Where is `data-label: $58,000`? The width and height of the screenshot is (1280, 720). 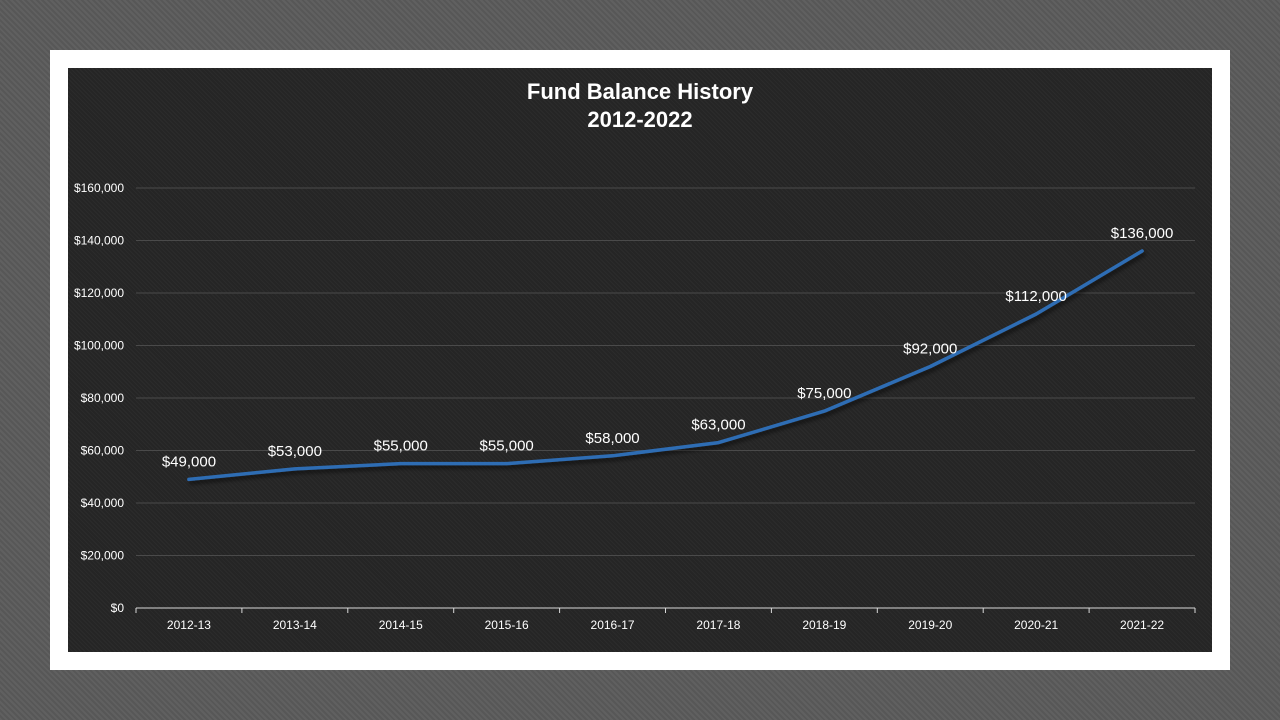 data-label: $58,000 is located at coordinates (612, 438).